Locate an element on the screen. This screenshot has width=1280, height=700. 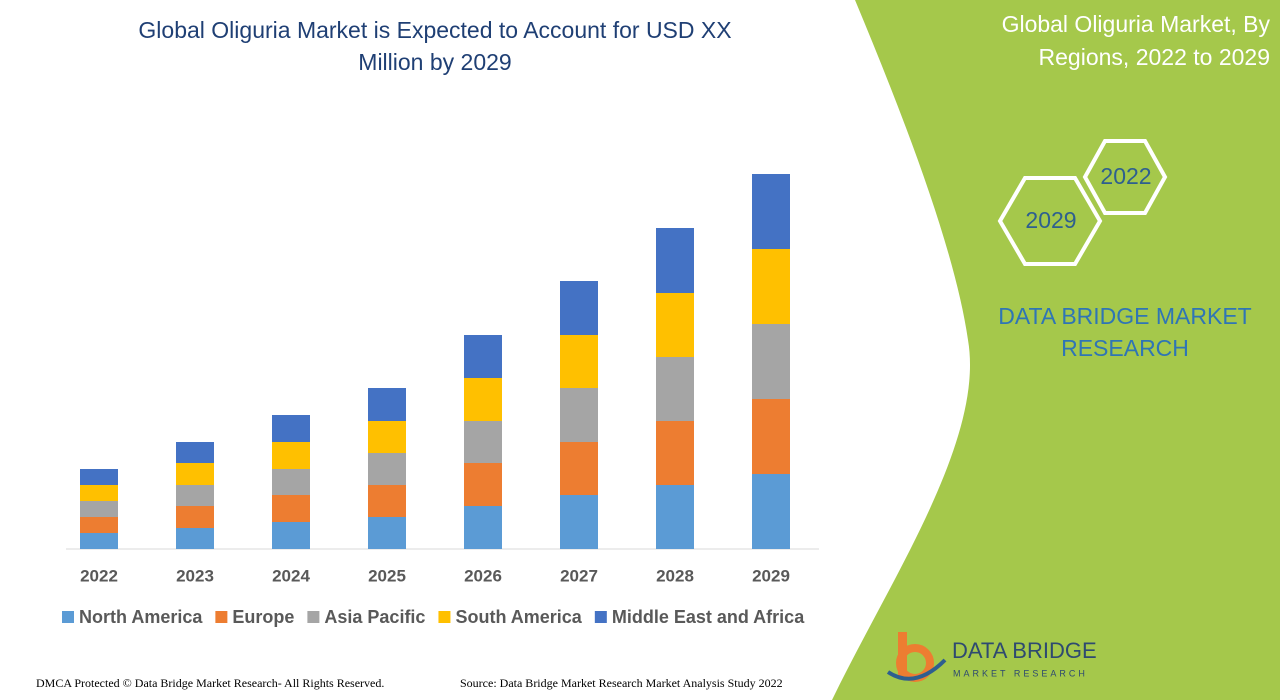
hex-label: 2029 is located at coordinates (1050, 220).